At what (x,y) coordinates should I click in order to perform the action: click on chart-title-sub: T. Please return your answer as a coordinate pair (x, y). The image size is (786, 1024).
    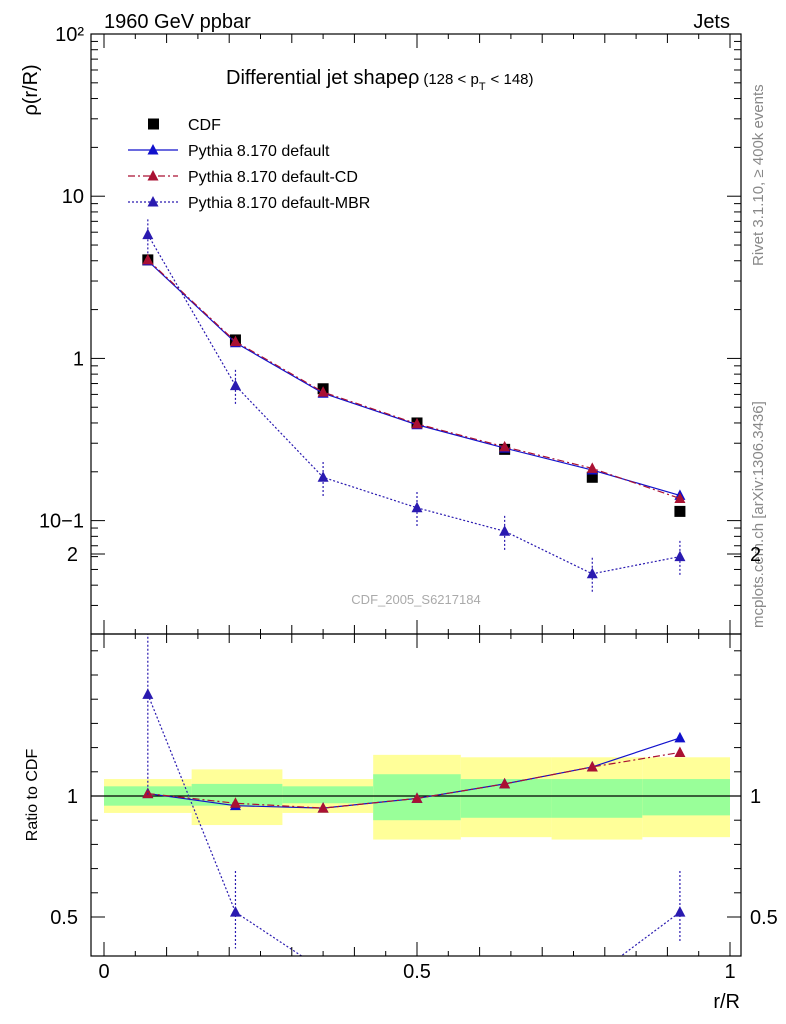
    Looking at the image, I should click on (482, 87).